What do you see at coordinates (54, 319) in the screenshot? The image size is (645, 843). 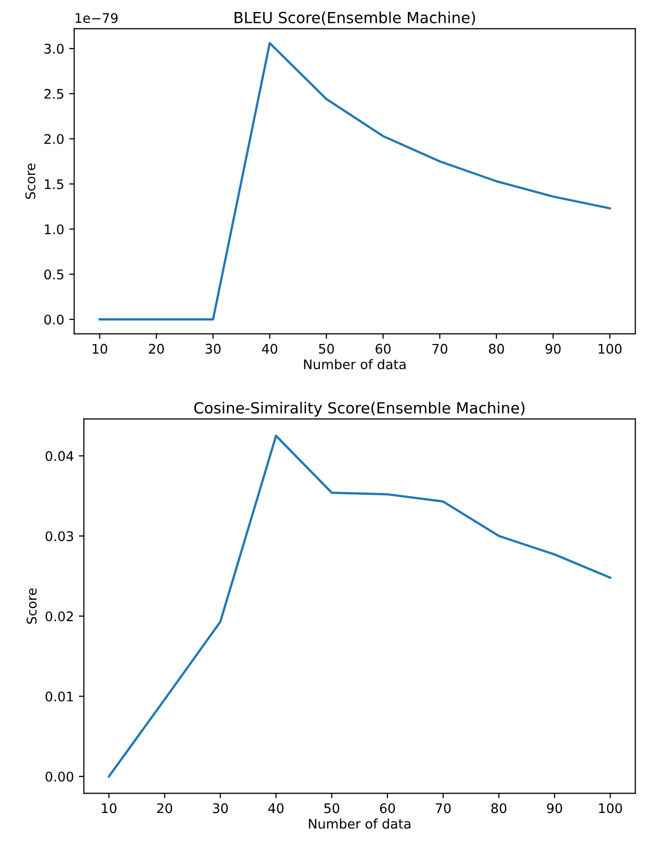 I see `y-tick-label: 0.0` at bounding box center [54, 319].